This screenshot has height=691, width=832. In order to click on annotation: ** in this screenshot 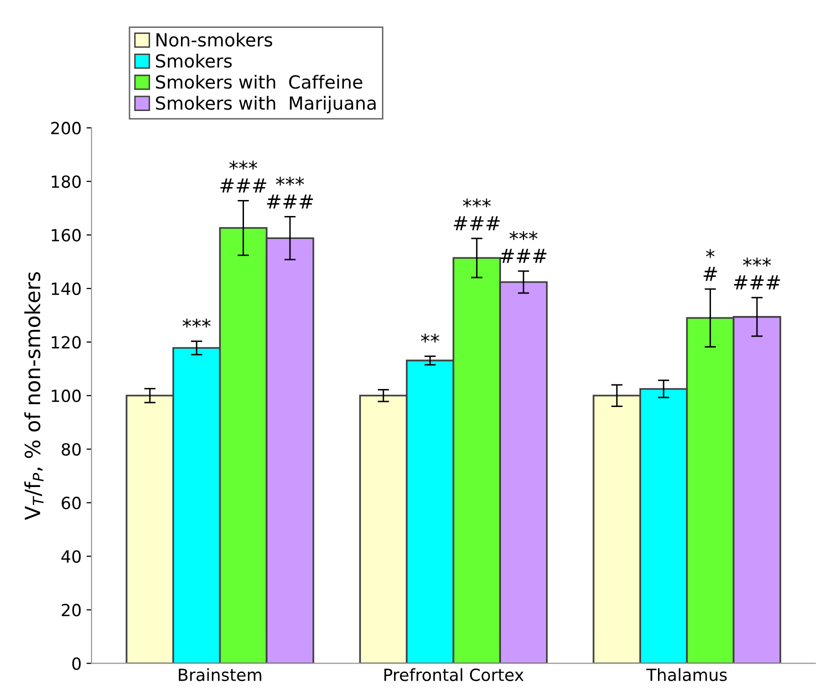, I will do `click(430, 338)`.